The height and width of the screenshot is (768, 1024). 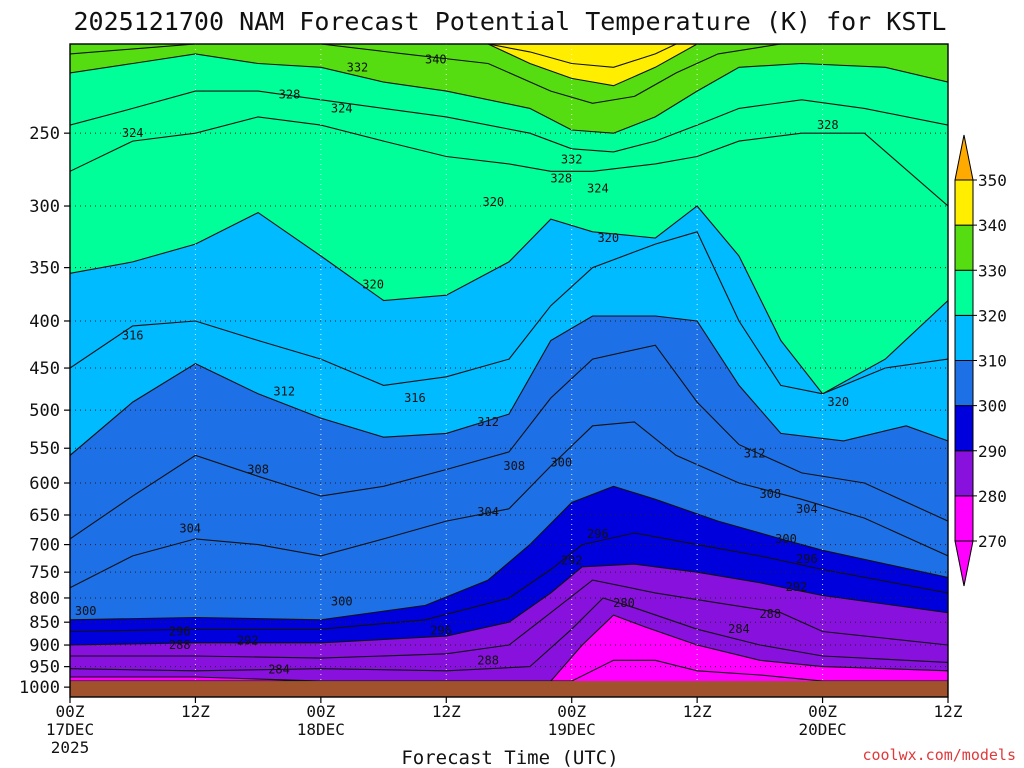 I want to click on x-tick-label-72-2: 20DEC, so click(x=822, y=729).